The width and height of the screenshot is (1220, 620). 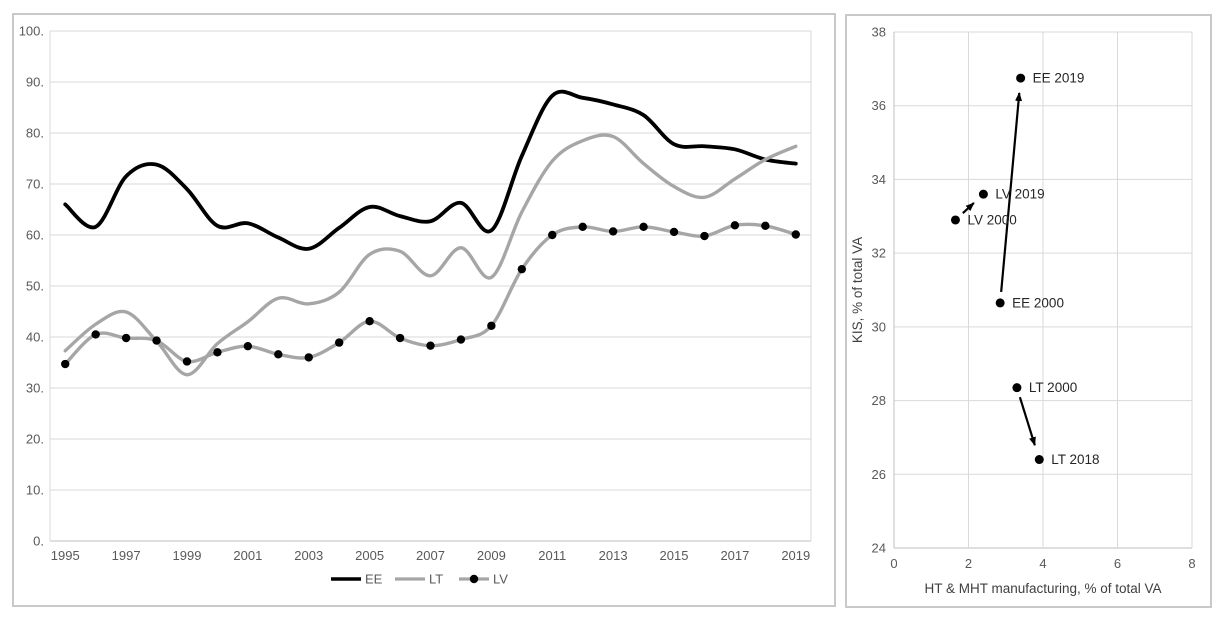 I want to click on x-tick-label: 2015, so click(x=674, y=555).